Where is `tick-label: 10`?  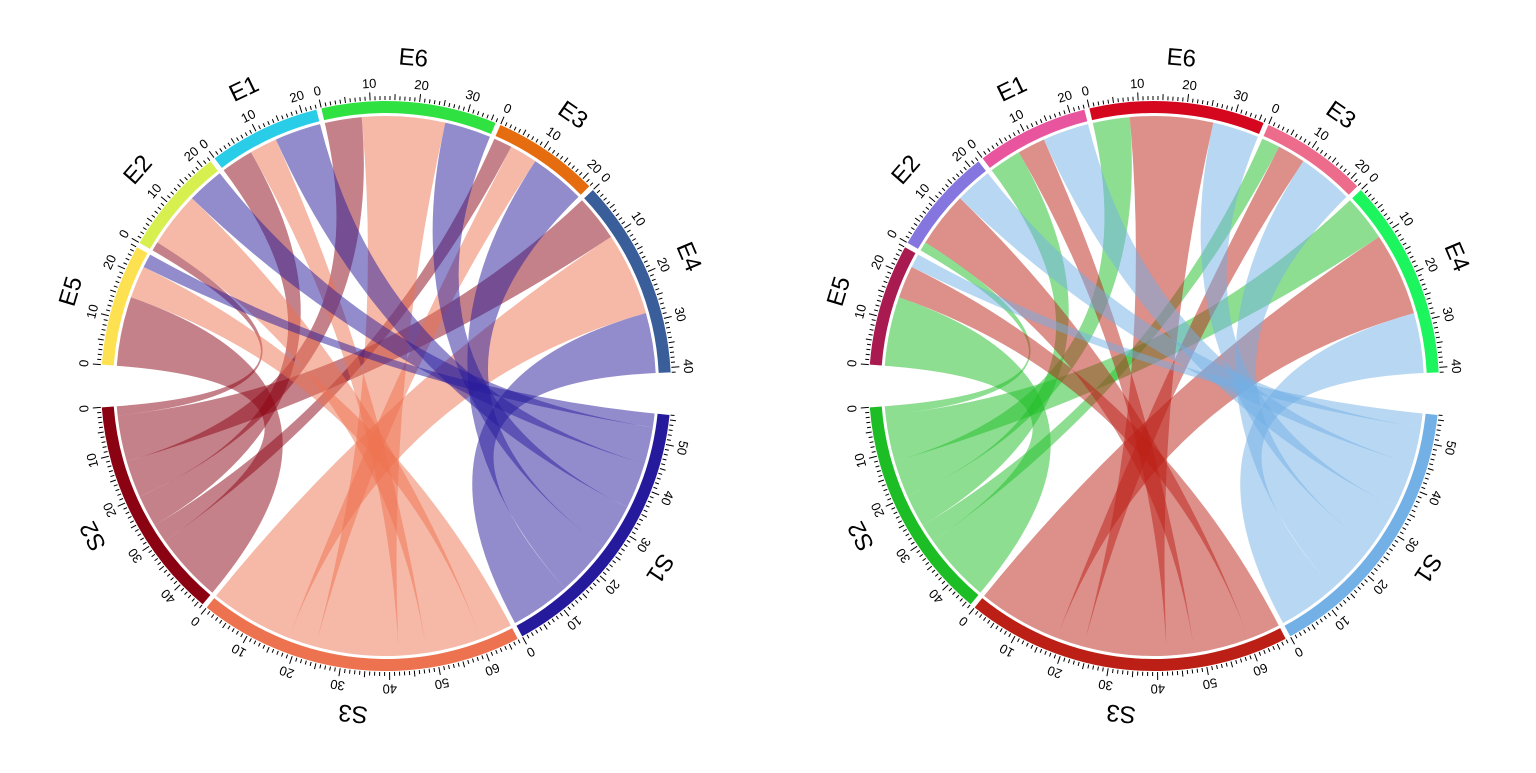 tick-label: 10 is located at coordinates (154, 191).